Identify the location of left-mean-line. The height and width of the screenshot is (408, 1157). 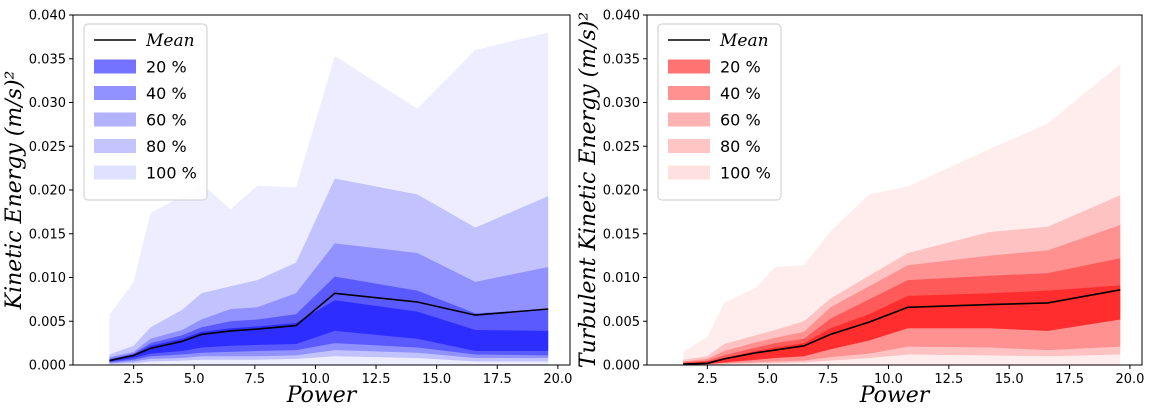
(329, 327).